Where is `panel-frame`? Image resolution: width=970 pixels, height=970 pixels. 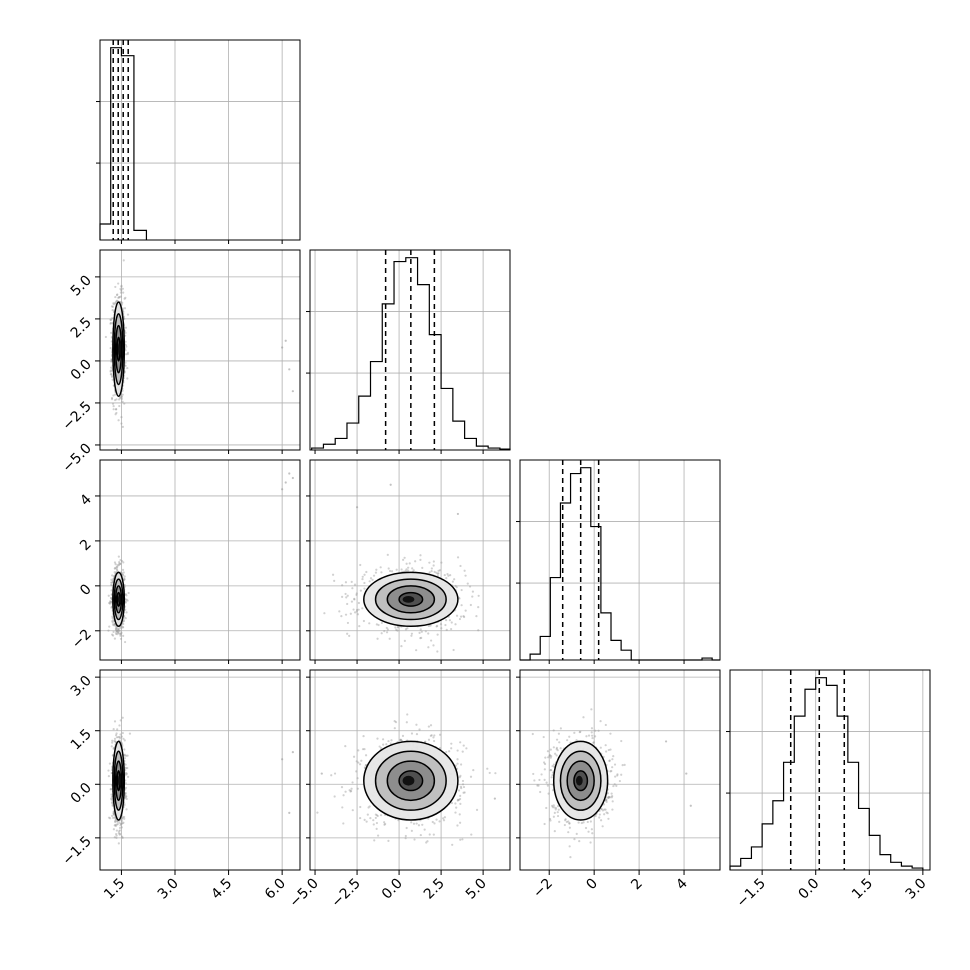
panel-frame is located at coordinates (200, 140).